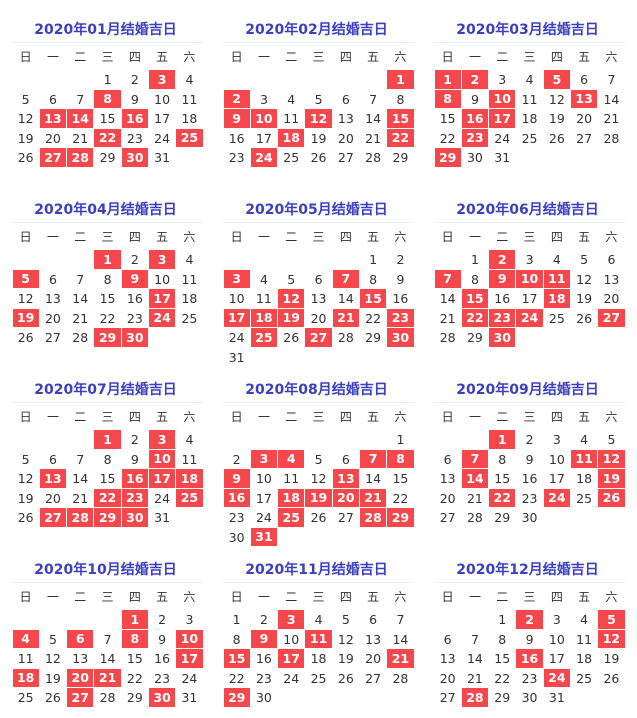  Describe the element at coordinates (611, 497) in the screenshot. I see `lucky-day-cell: 26` at that location.